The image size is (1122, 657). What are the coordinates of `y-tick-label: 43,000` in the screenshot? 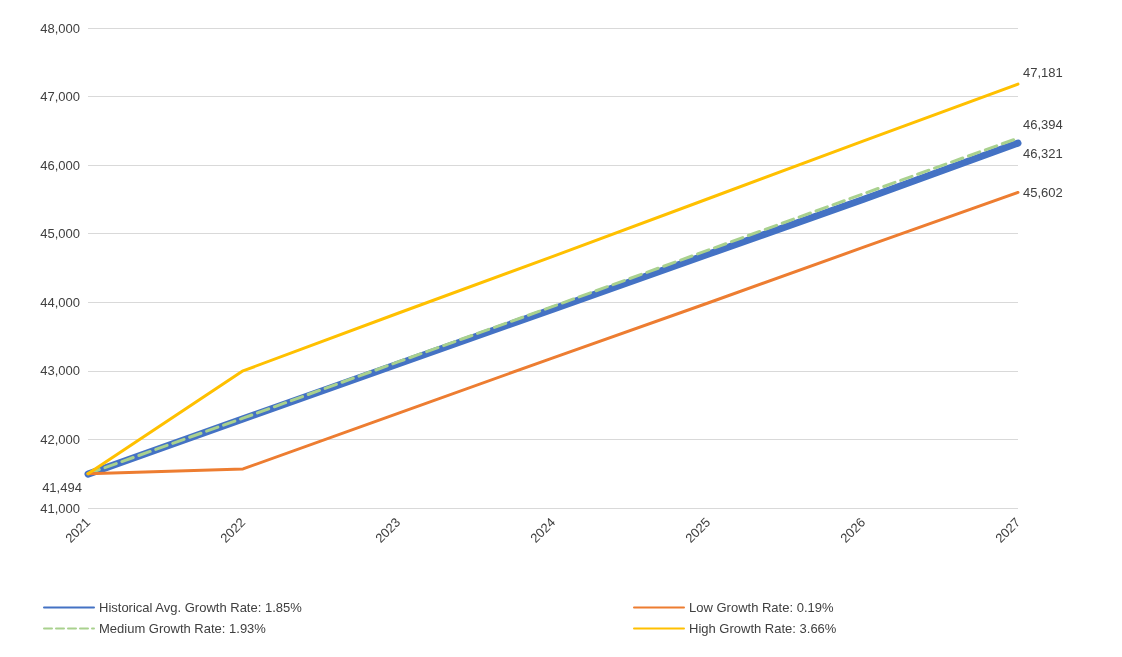 It's located at (60, 371).